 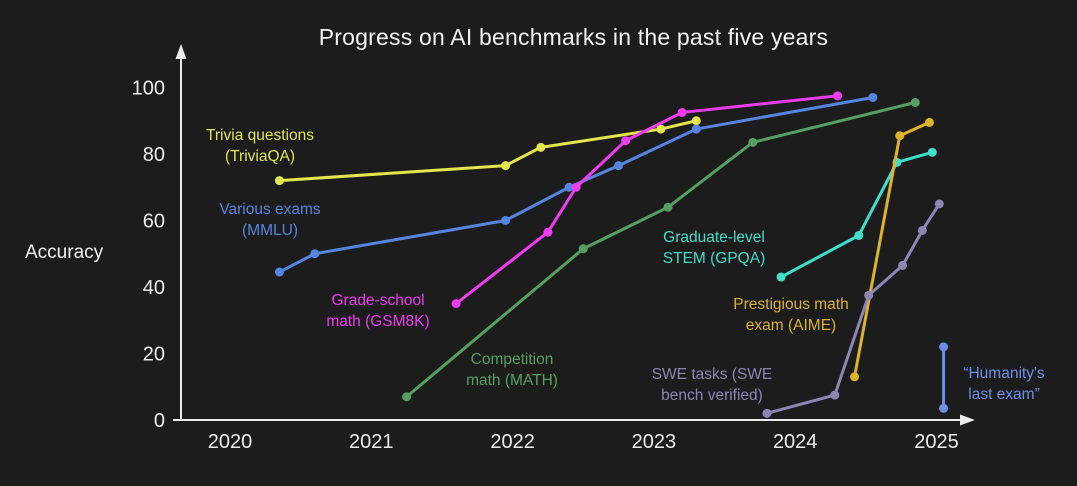 I want to click on x-tick-label: 2023, so click(x=654, y=442).